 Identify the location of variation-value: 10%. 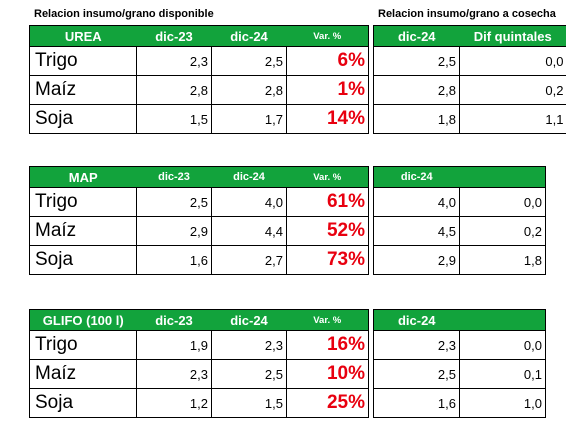
(327, 374).